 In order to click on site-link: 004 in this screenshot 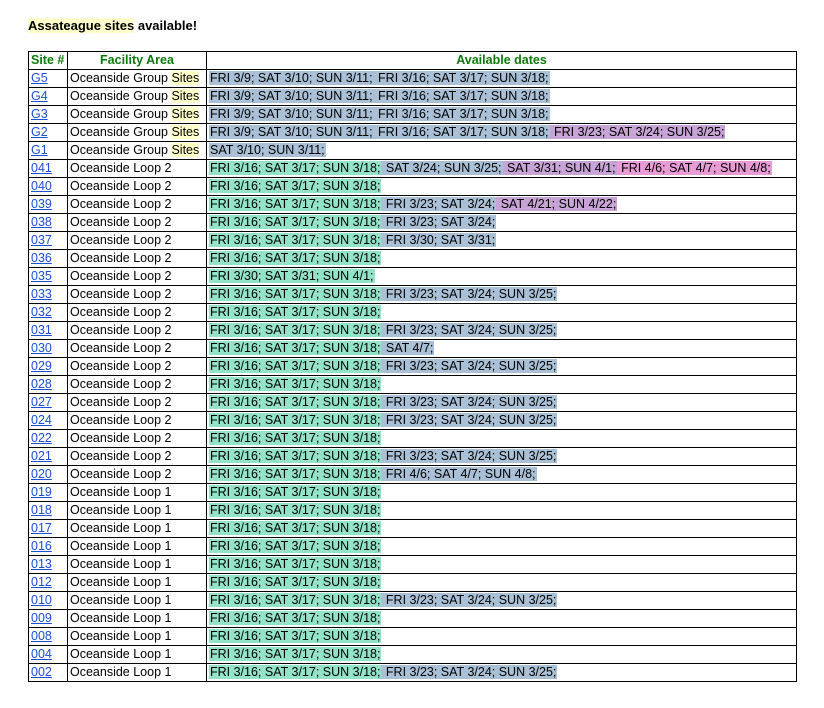, I will do `click(41, 654)`.